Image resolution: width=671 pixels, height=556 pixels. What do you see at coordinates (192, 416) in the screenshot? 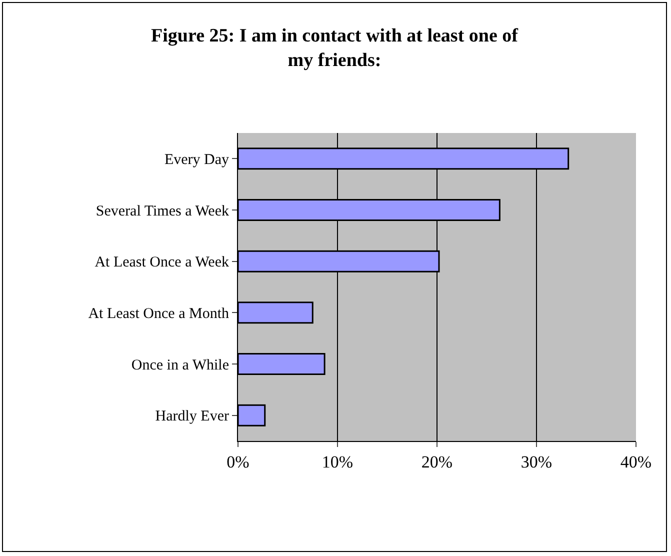
I see `y-tick-label: Hardly Ever` at bounding box center [192, 416].